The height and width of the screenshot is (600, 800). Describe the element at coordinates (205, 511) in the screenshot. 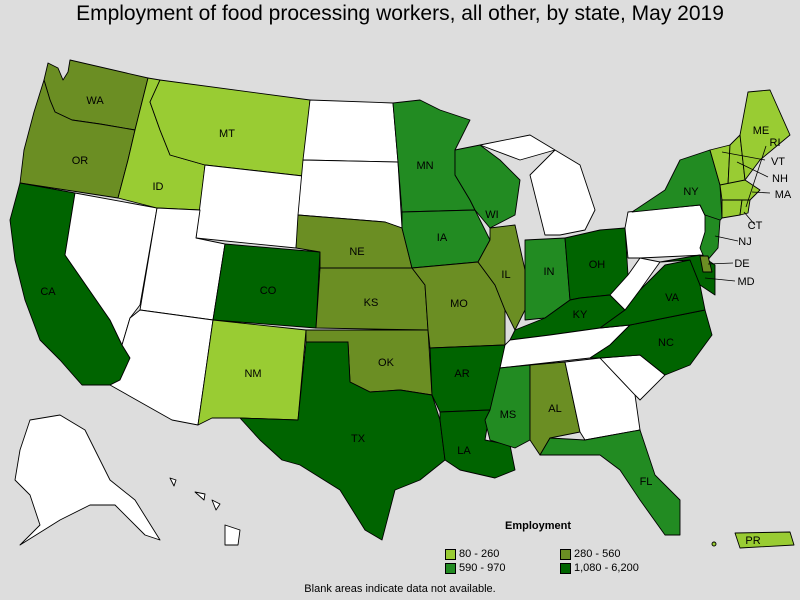

I see `state-hi` at that location.